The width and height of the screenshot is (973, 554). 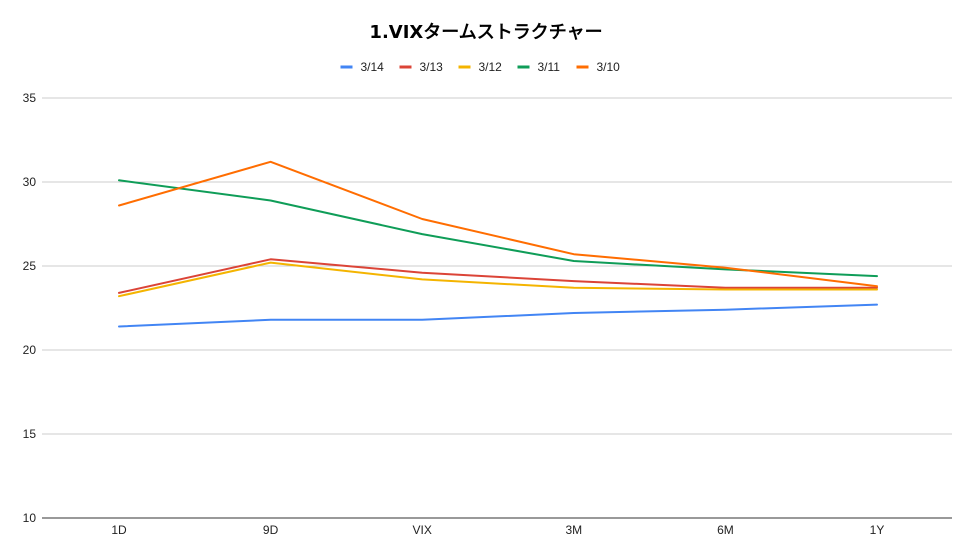 What do you see at coordinates (491, 67) in the screenshot?
I see `legend-label: 3/12` at bounding box center [491, 67].